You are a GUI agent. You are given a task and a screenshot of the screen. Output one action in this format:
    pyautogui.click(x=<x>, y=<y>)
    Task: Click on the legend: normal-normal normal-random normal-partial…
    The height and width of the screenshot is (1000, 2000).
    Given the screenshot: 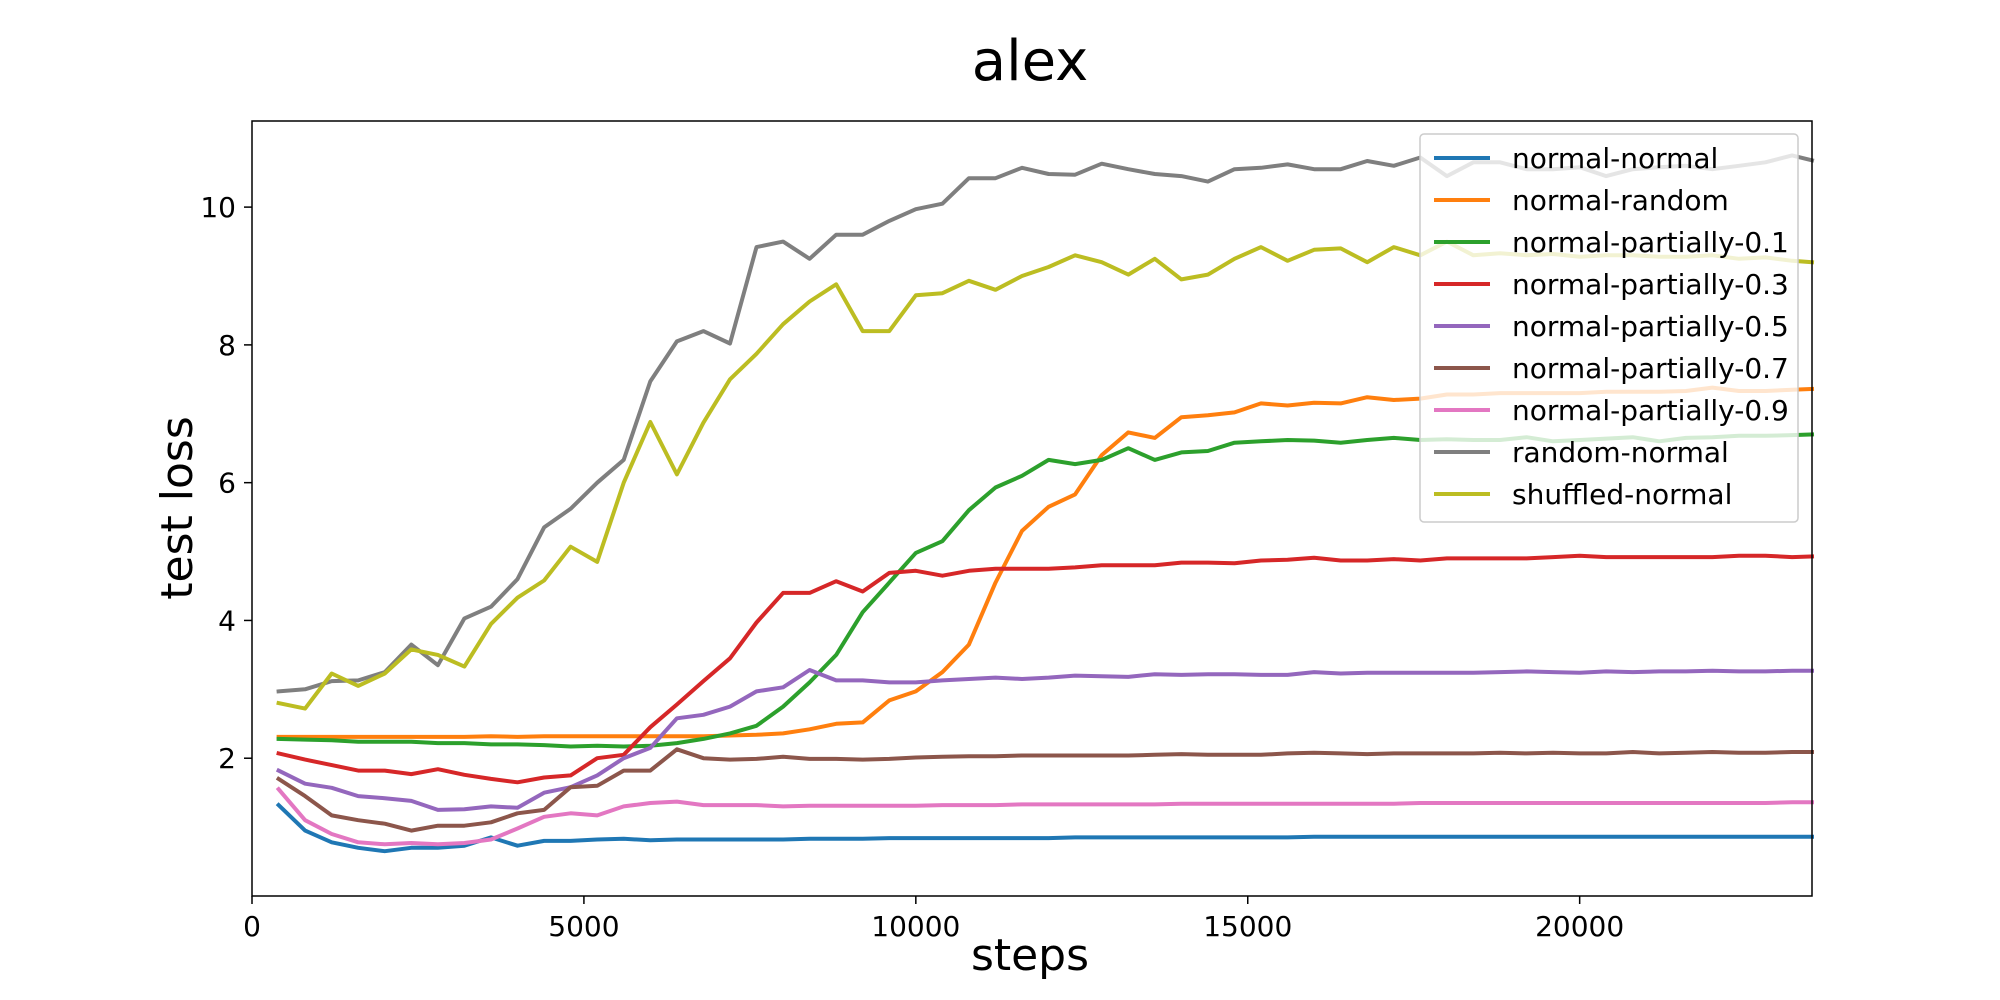 What is the action you would take?
    pyautogui.click(x=1609, y=328)
    